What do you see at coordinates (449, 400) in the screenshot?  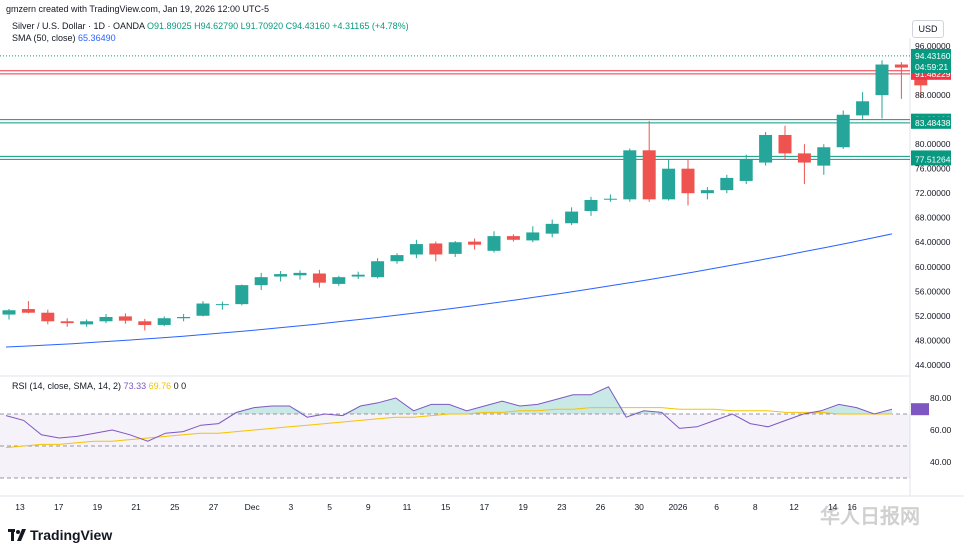 I see `rsi-overbought-fill` at bounding box center [449, 400].